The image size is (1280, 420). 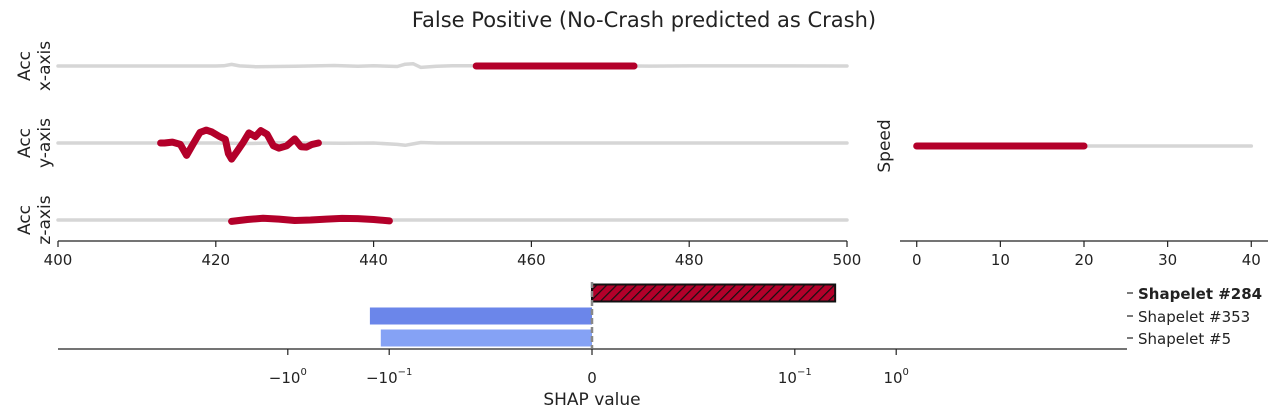 What do you see at coordinates (215, 260) in the screenshot?
I see `ts-x-tick-label: 420` at bounding box center [215, 260].